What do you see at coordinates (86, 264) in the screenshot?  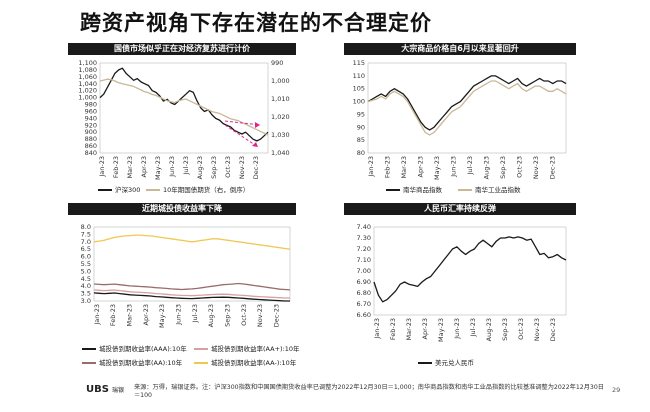 I see `y-tick-label: 5.5` at bounding box center [86, 264].